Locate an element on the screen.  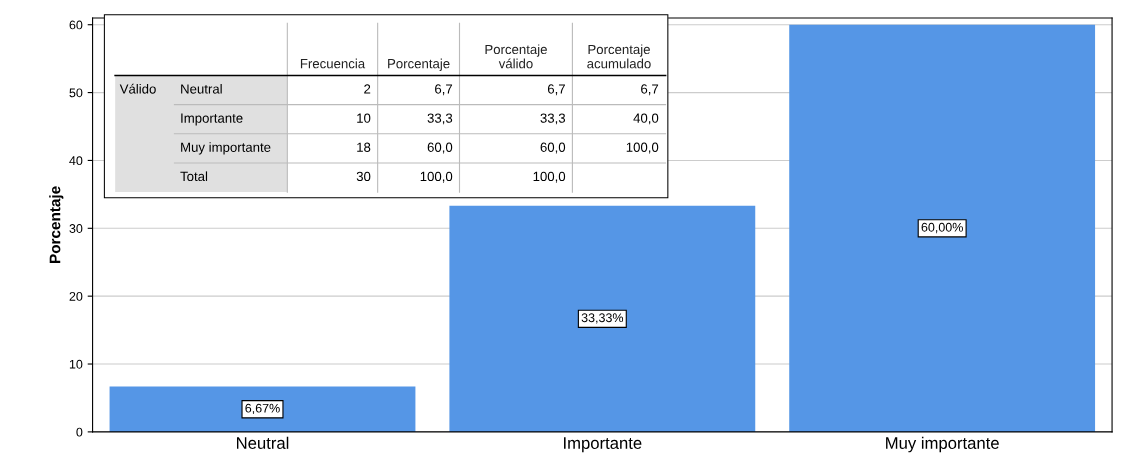
category-label: Porcentaje válido is located at coordinates (516, 56).